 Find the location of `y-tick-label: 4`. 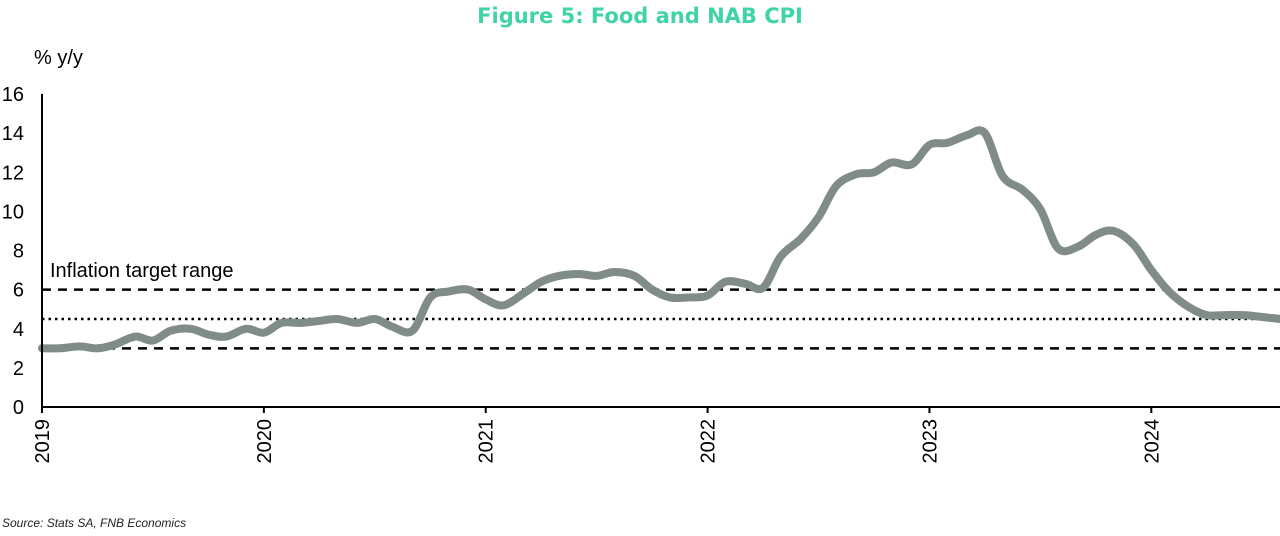

y-tick-label: 4 is located at coordinates (18, 330).